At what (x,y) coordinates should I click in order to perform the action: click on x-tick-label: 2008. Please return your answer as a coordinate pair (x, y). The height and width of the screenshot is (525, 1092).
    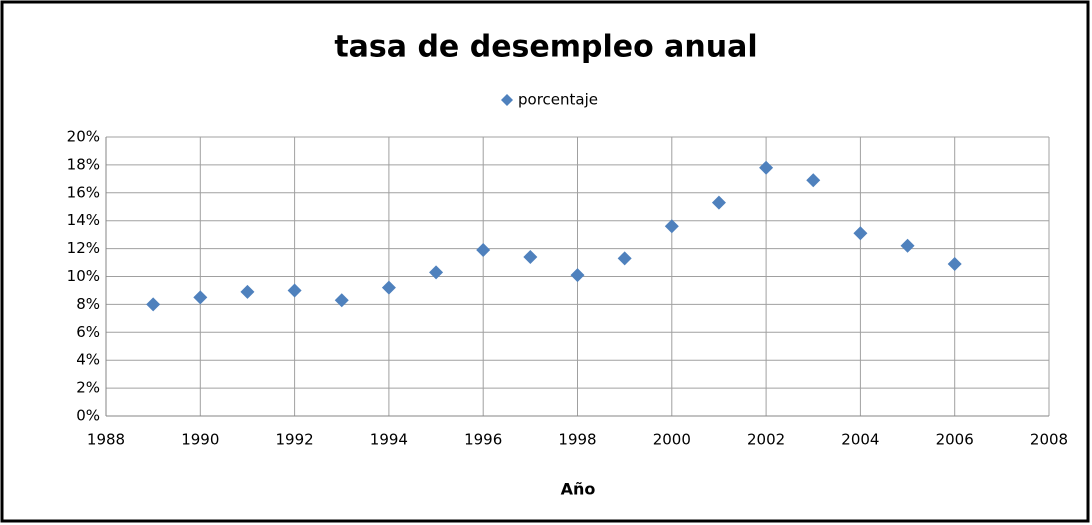
    Looking at the image, I should click on (1049, 440).